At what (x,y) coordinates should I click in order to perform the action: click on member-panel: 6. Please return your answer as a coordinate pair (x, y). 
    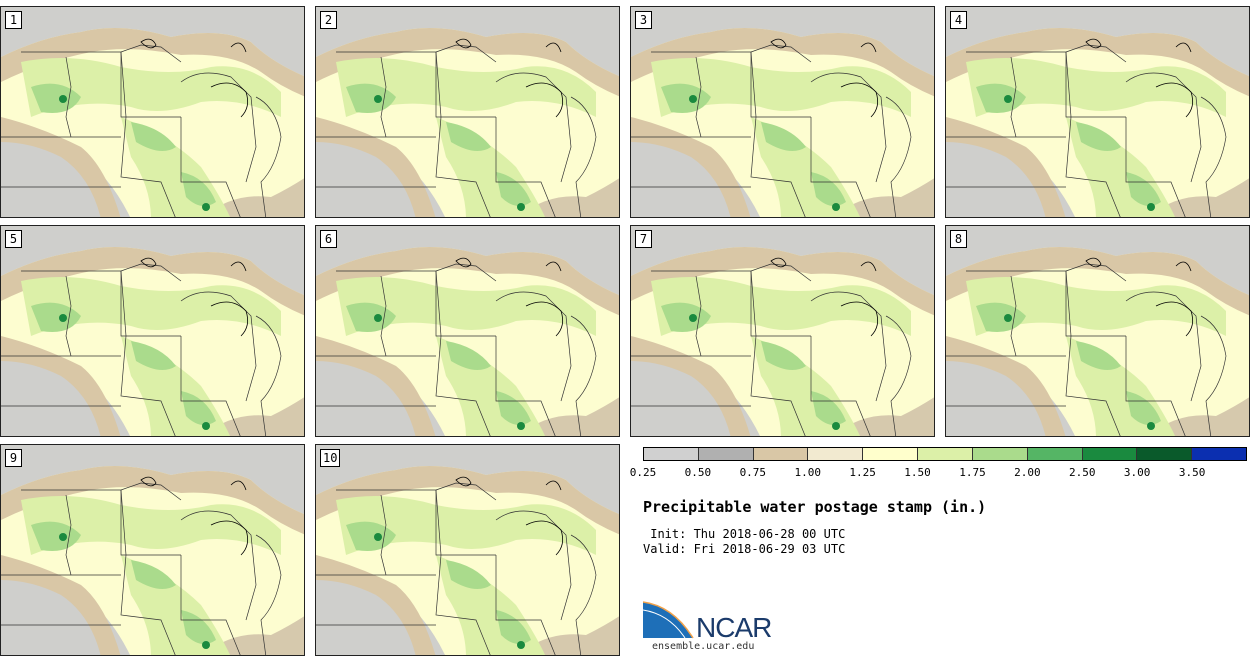
    Looking at the image, I should click on (467, 331).